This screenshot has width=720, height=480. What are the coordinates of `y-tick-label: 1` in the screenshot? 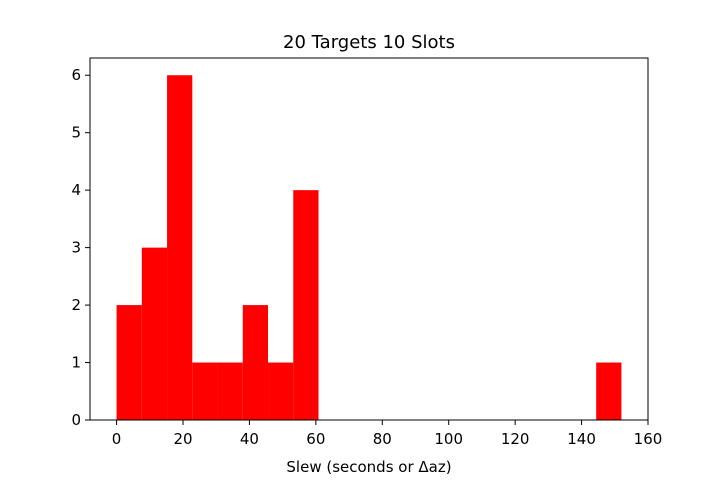 It's located at (76, 363).